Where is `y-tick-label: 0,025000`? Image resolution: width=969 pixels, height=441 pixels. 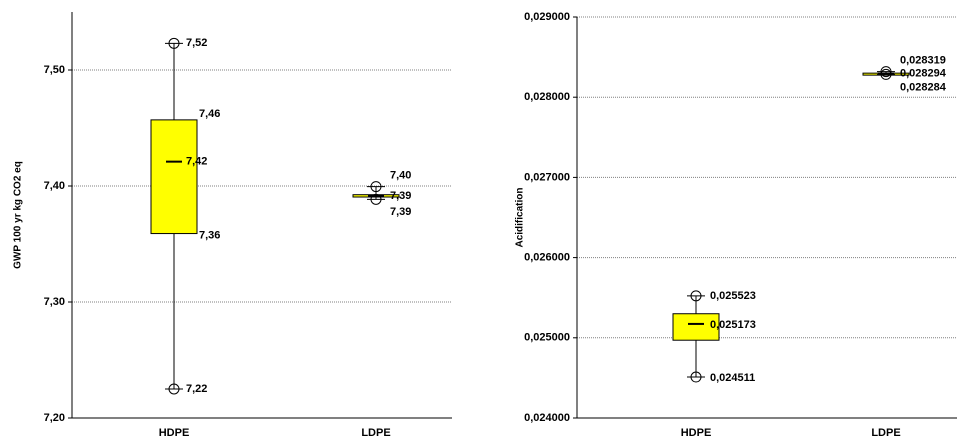
y-tick-label: 0,025000 is located at coordinates (547, 338).